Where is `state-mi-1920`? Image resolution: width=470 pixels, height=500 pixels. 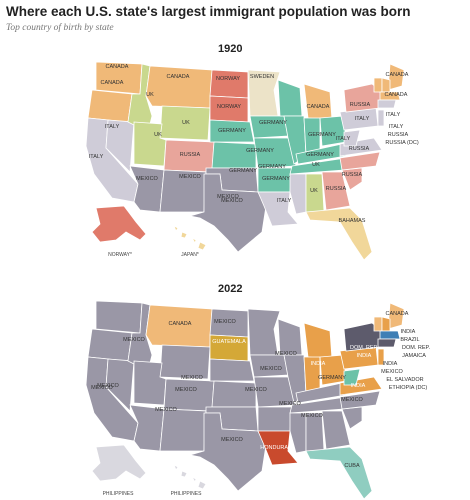 state-mi-1920 is located at coordinates (318, 102).